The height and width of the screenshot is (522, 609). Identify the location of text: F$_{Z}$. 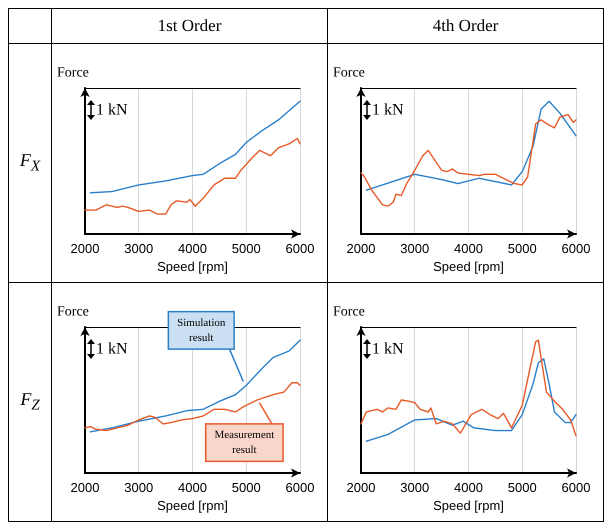
(30, 402).